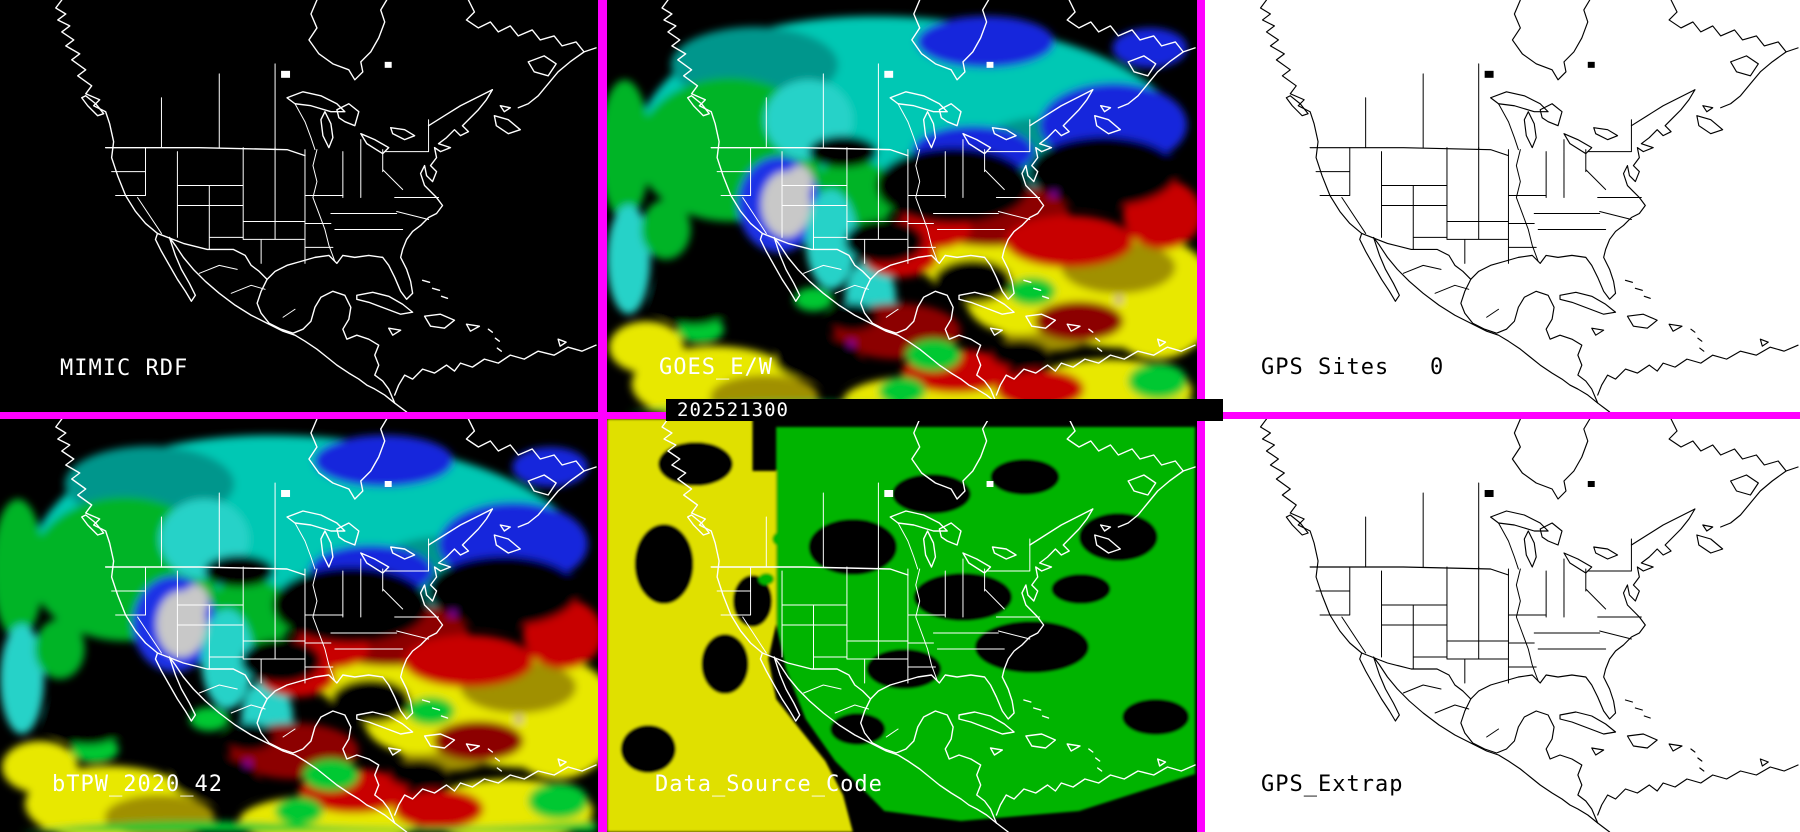 Image resolution: width=1800 pixels, height=832 pixels. What do you see at coordinates (716, 367) in the screenshot?
I see `panel-label-goes-ew: GOES_E/W` at bounding box center [716, 367].